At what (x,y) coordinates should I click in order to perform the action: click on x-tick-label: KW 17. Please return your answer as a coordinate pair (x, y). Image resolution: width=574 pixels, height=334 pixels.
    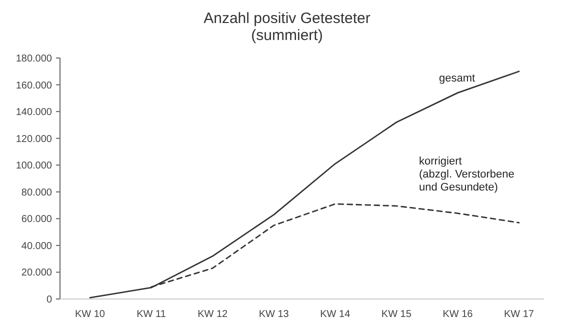
    Looking at the image, I should click on (519, 314).